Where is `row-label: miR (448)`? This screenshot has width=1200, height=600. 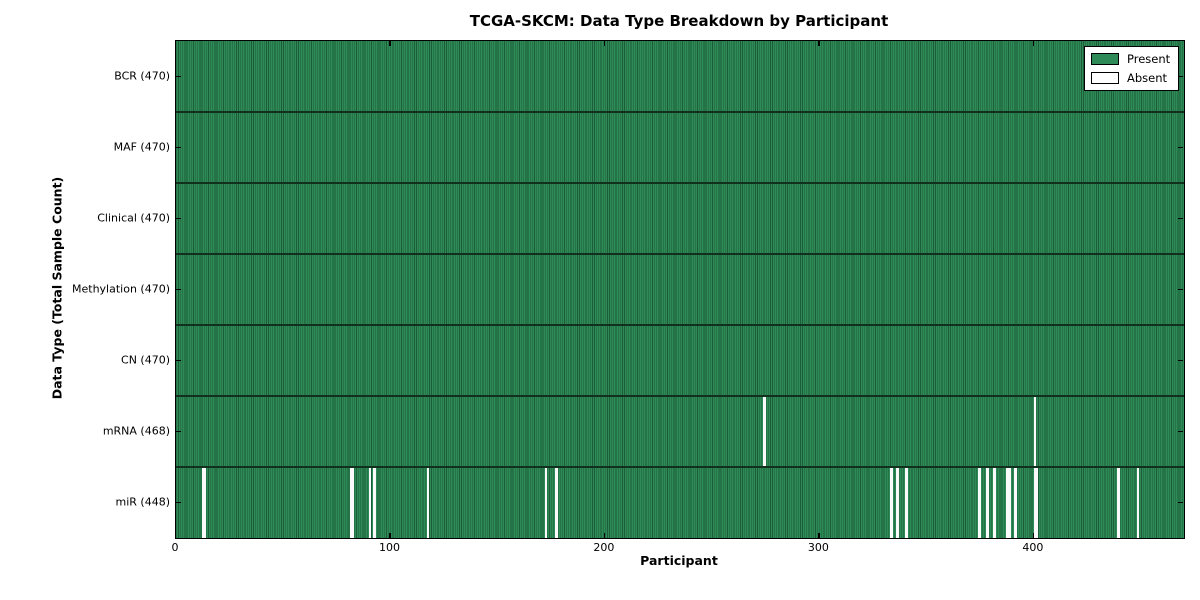 row-label: miR (448) is located at coordinates (143, 501).